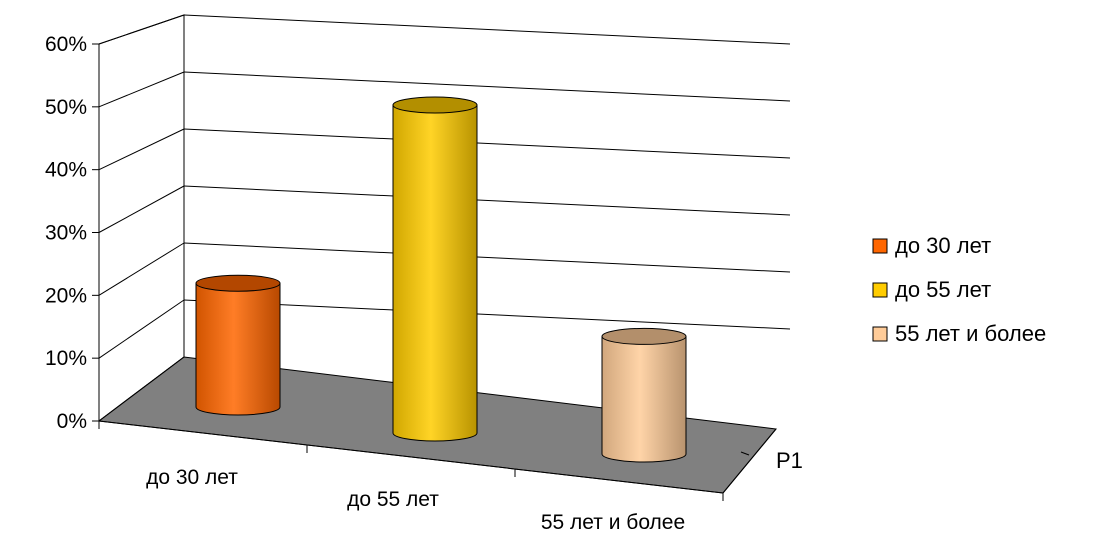  I want to click on y-tick-label: 10%, so click(66, 358).